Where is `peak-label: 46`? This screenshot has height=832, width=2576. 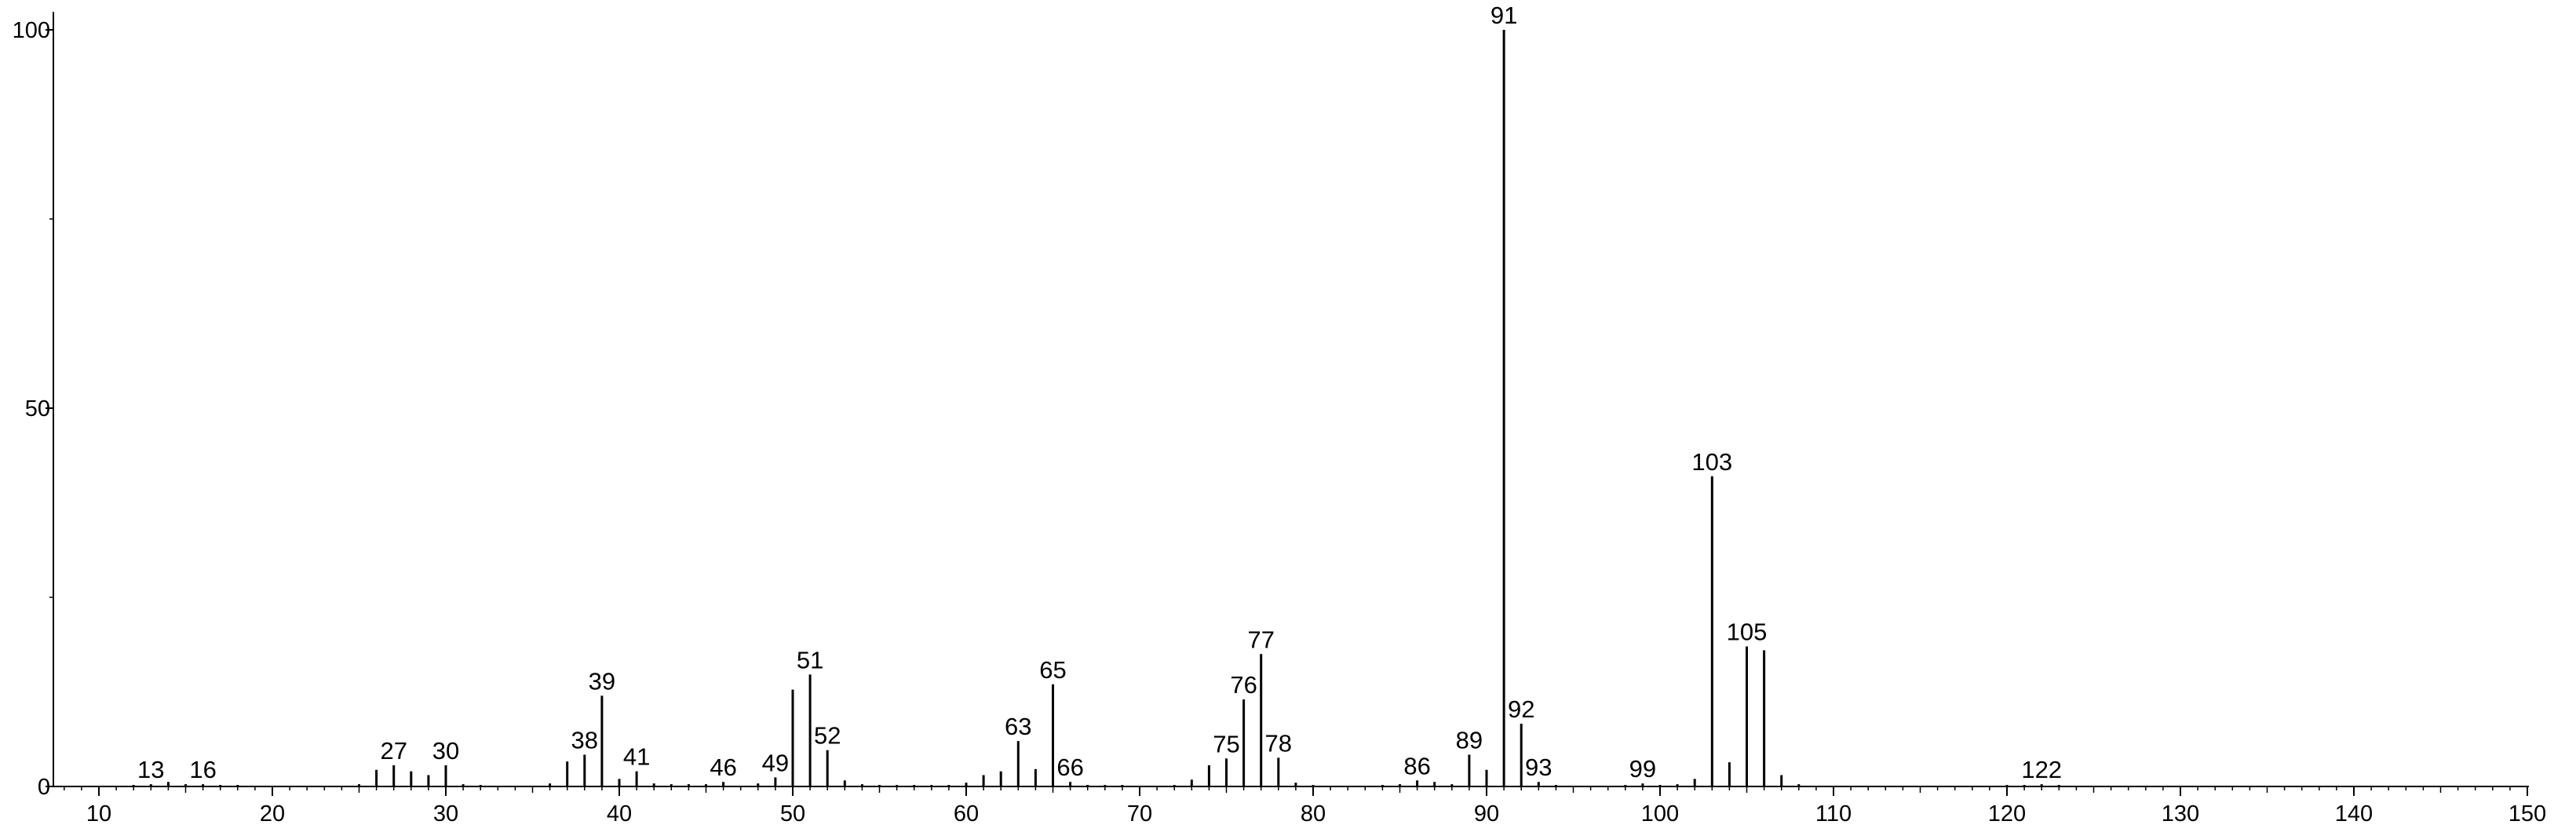 peak-label: 46 is located at coordinates (723, 767).